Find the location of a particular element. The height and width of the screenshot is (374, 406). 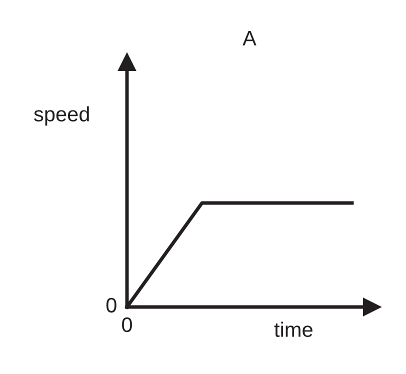

x-axis-title: time is located at coordinates (293, 330).